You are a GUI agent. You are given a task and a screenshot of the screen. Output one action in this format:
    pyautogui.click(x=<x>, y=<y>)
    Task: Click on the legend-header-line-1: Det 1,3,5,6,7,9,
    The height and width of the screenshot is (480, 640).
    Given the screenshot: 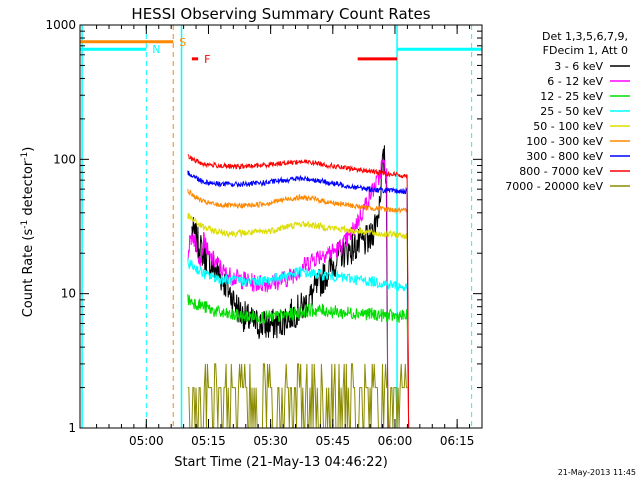 What is the action you would take?
    pyautogui.click(x=585, y=36)
    